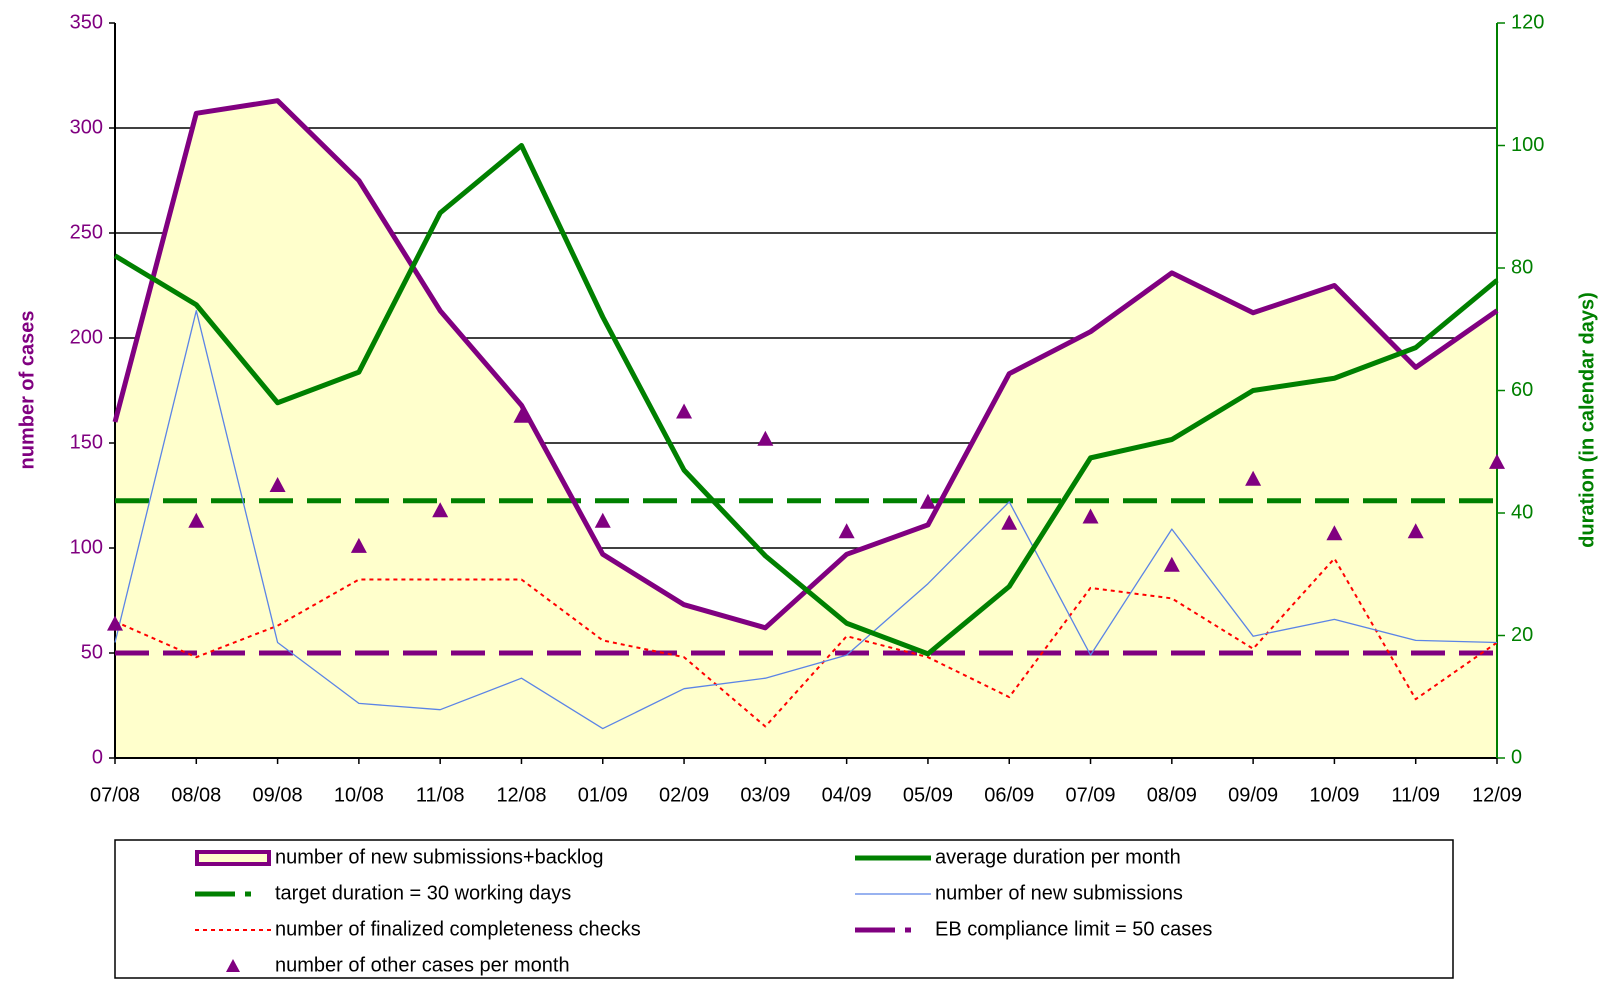 This screenshot has width=1610, height=986. I want to click on y-tick-label: 250, so click(86, 232).